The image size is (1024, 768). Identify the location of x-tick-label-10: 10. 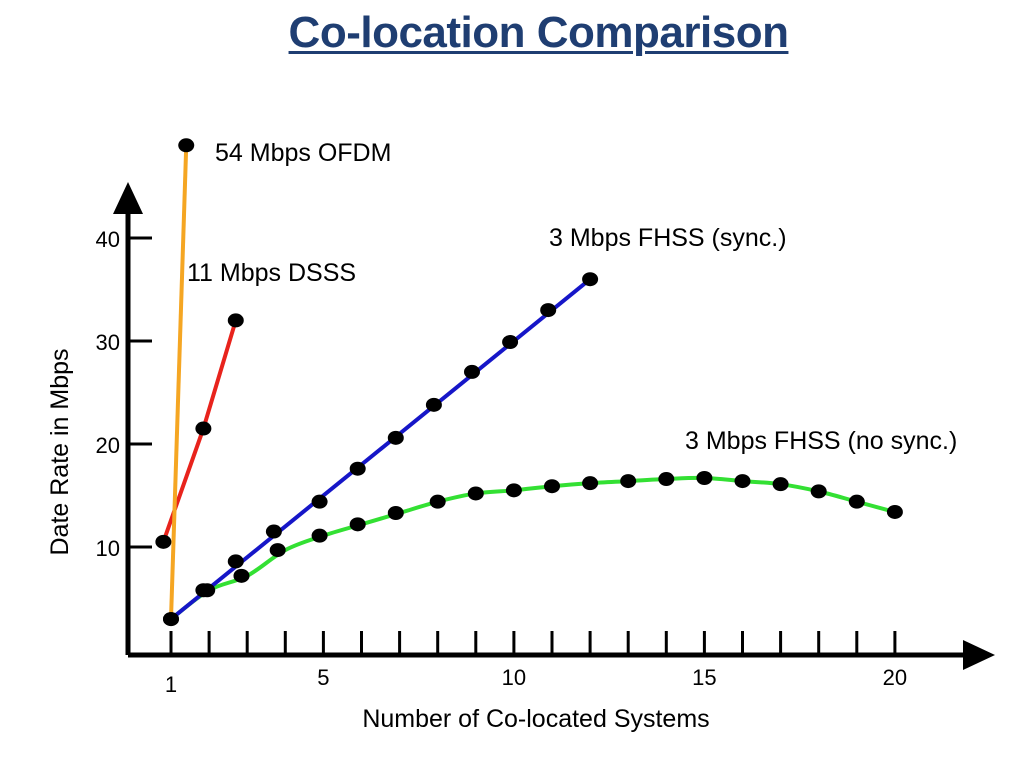
(514, 677).